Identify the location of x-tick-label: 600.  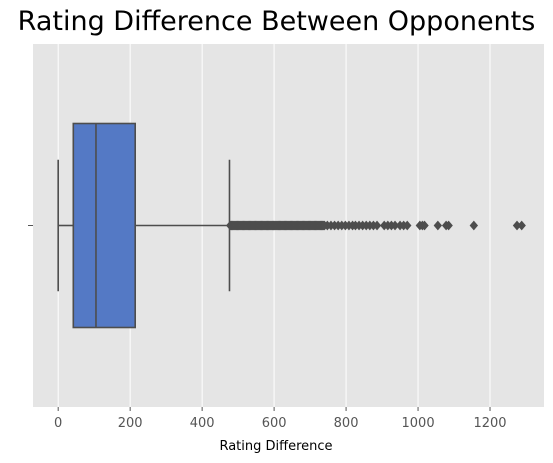
(274, 423).